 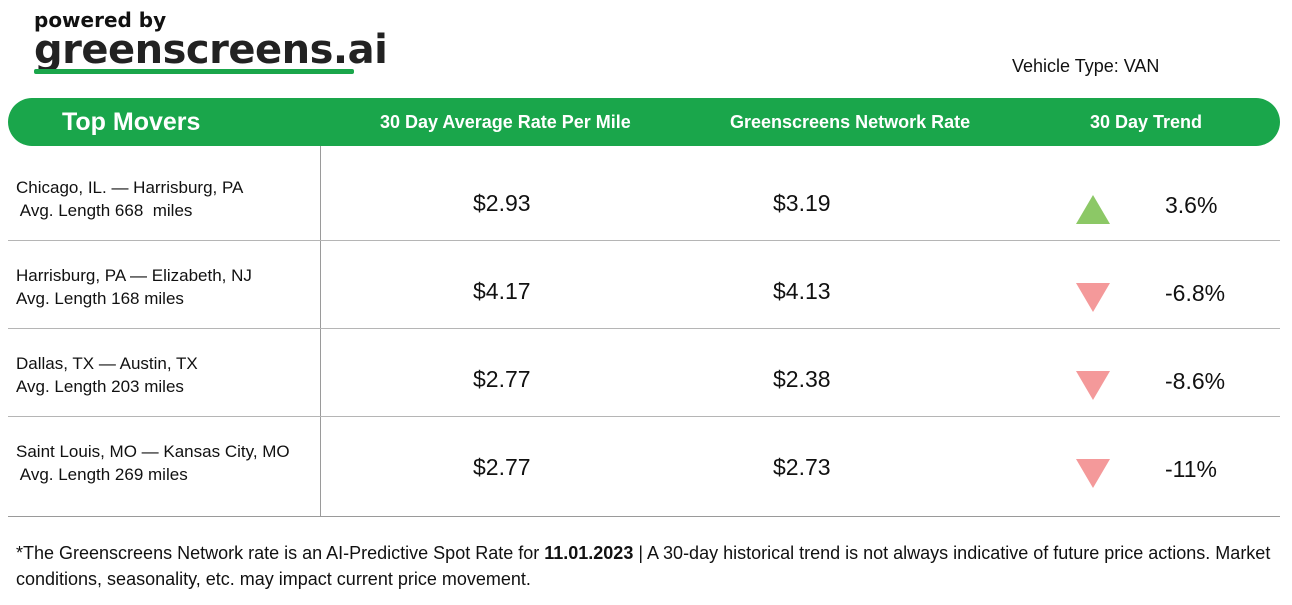 I want to click on trend-up-icon, so click(x=1093, y=209).